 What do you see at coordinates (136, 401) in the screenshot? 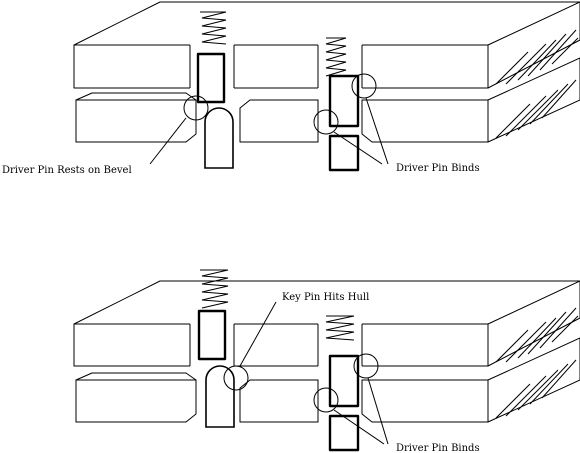
I see `bottom-plug-front-left` at bounding box center [136, 401].